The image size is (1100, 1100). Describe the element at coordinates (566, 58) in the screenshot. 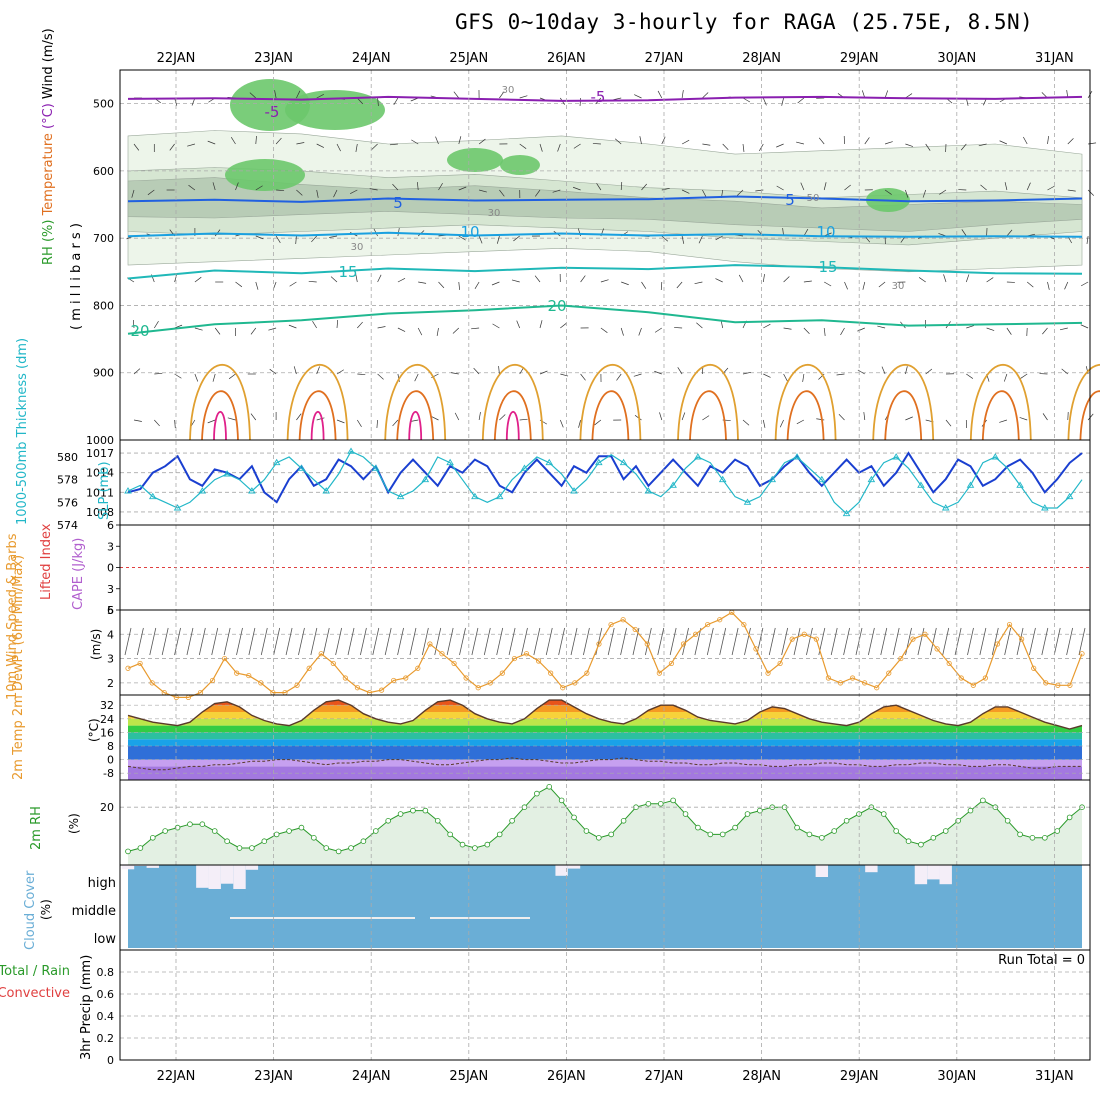

I see `date-label-top: 26JAN` at that location.